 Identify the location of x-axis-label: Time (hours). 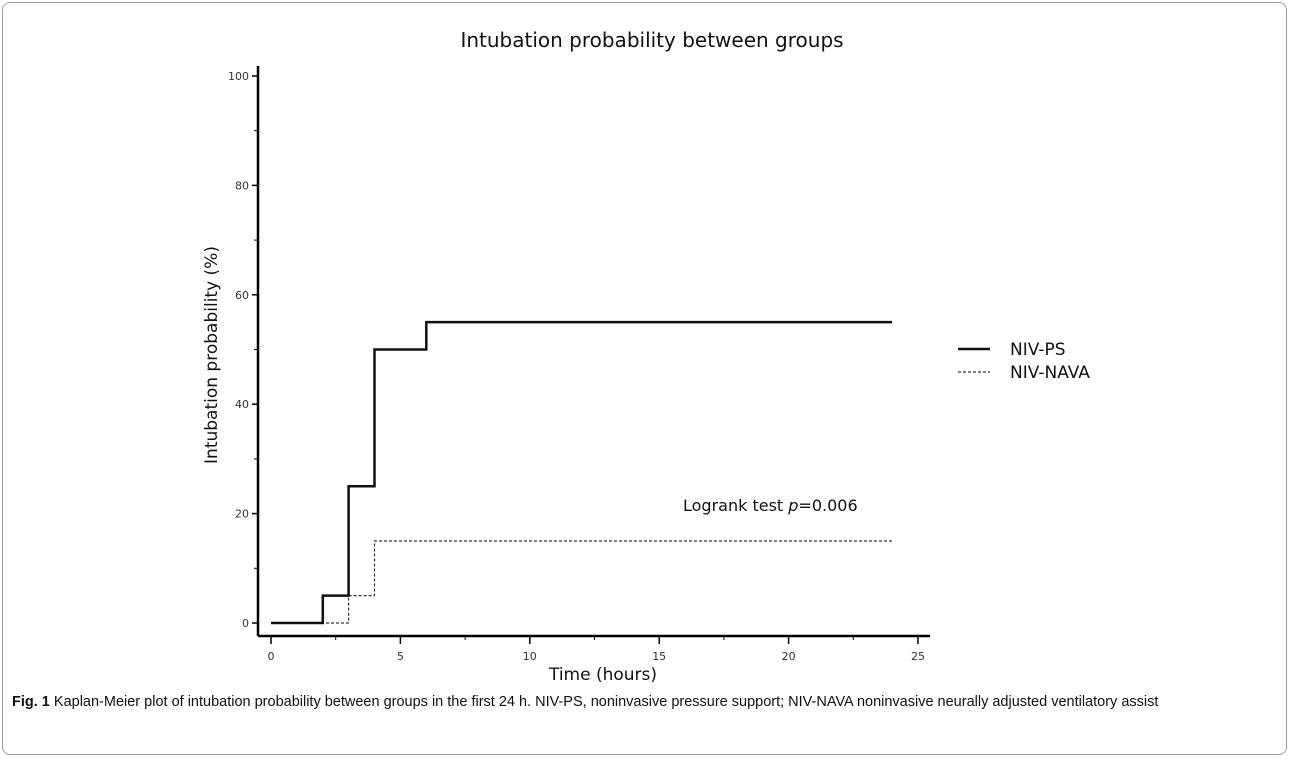
(602, 675).